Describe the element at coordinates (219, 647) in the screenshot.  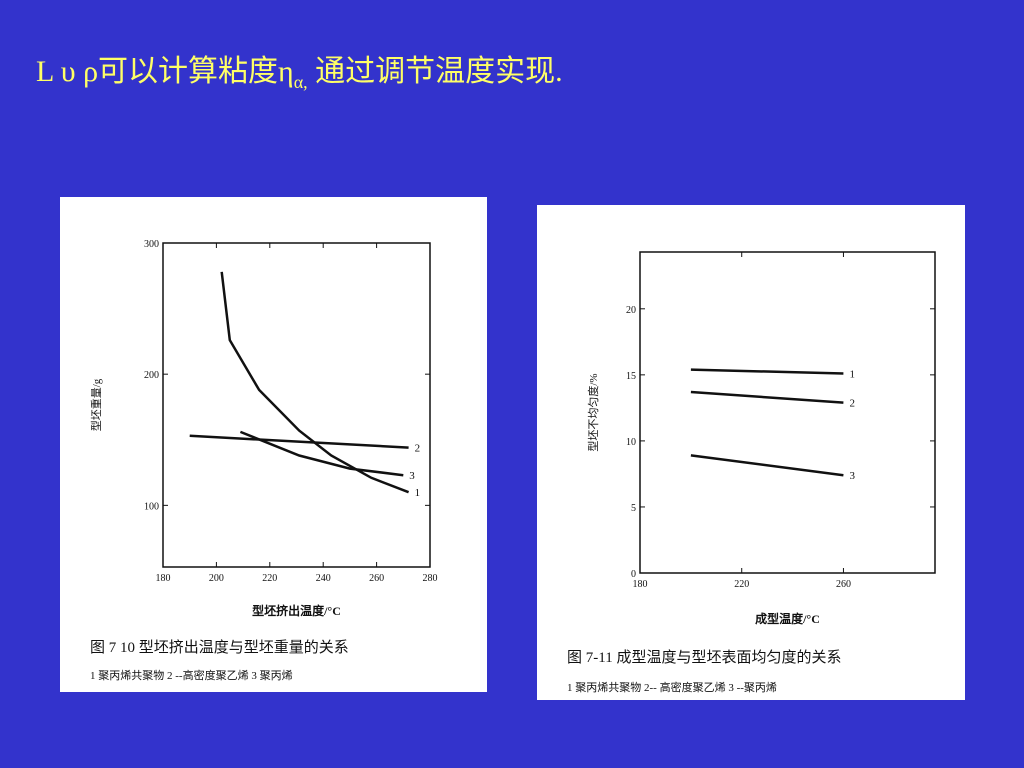
I see `caption: 图 7 10 型坯挤出温度与型坯重量的关系` at that location.